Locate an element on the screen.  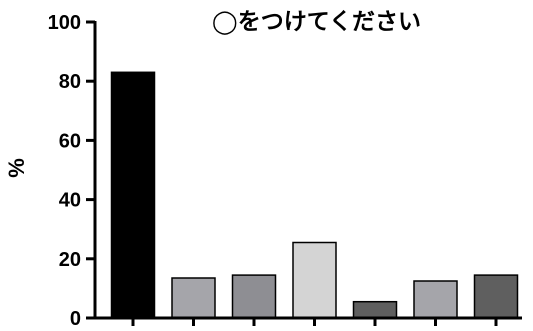
y-tick-label-20: 20 is located at coordinates (70, 260).